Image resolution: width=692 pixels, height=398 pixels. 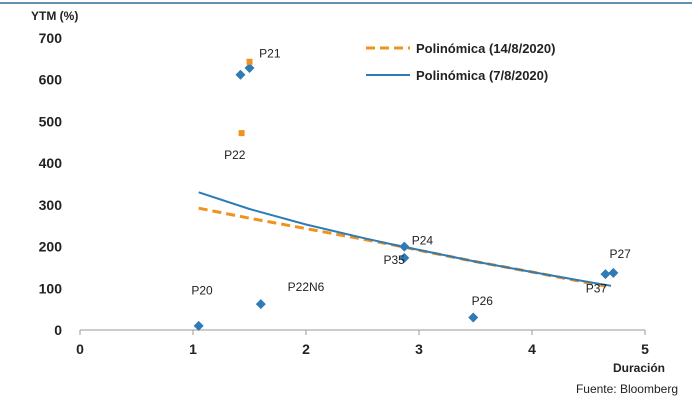 What do you see at coordinates (51, 247) in the screenshot?
I see `y-tick-label: 200` at bounding box center [51, 247].